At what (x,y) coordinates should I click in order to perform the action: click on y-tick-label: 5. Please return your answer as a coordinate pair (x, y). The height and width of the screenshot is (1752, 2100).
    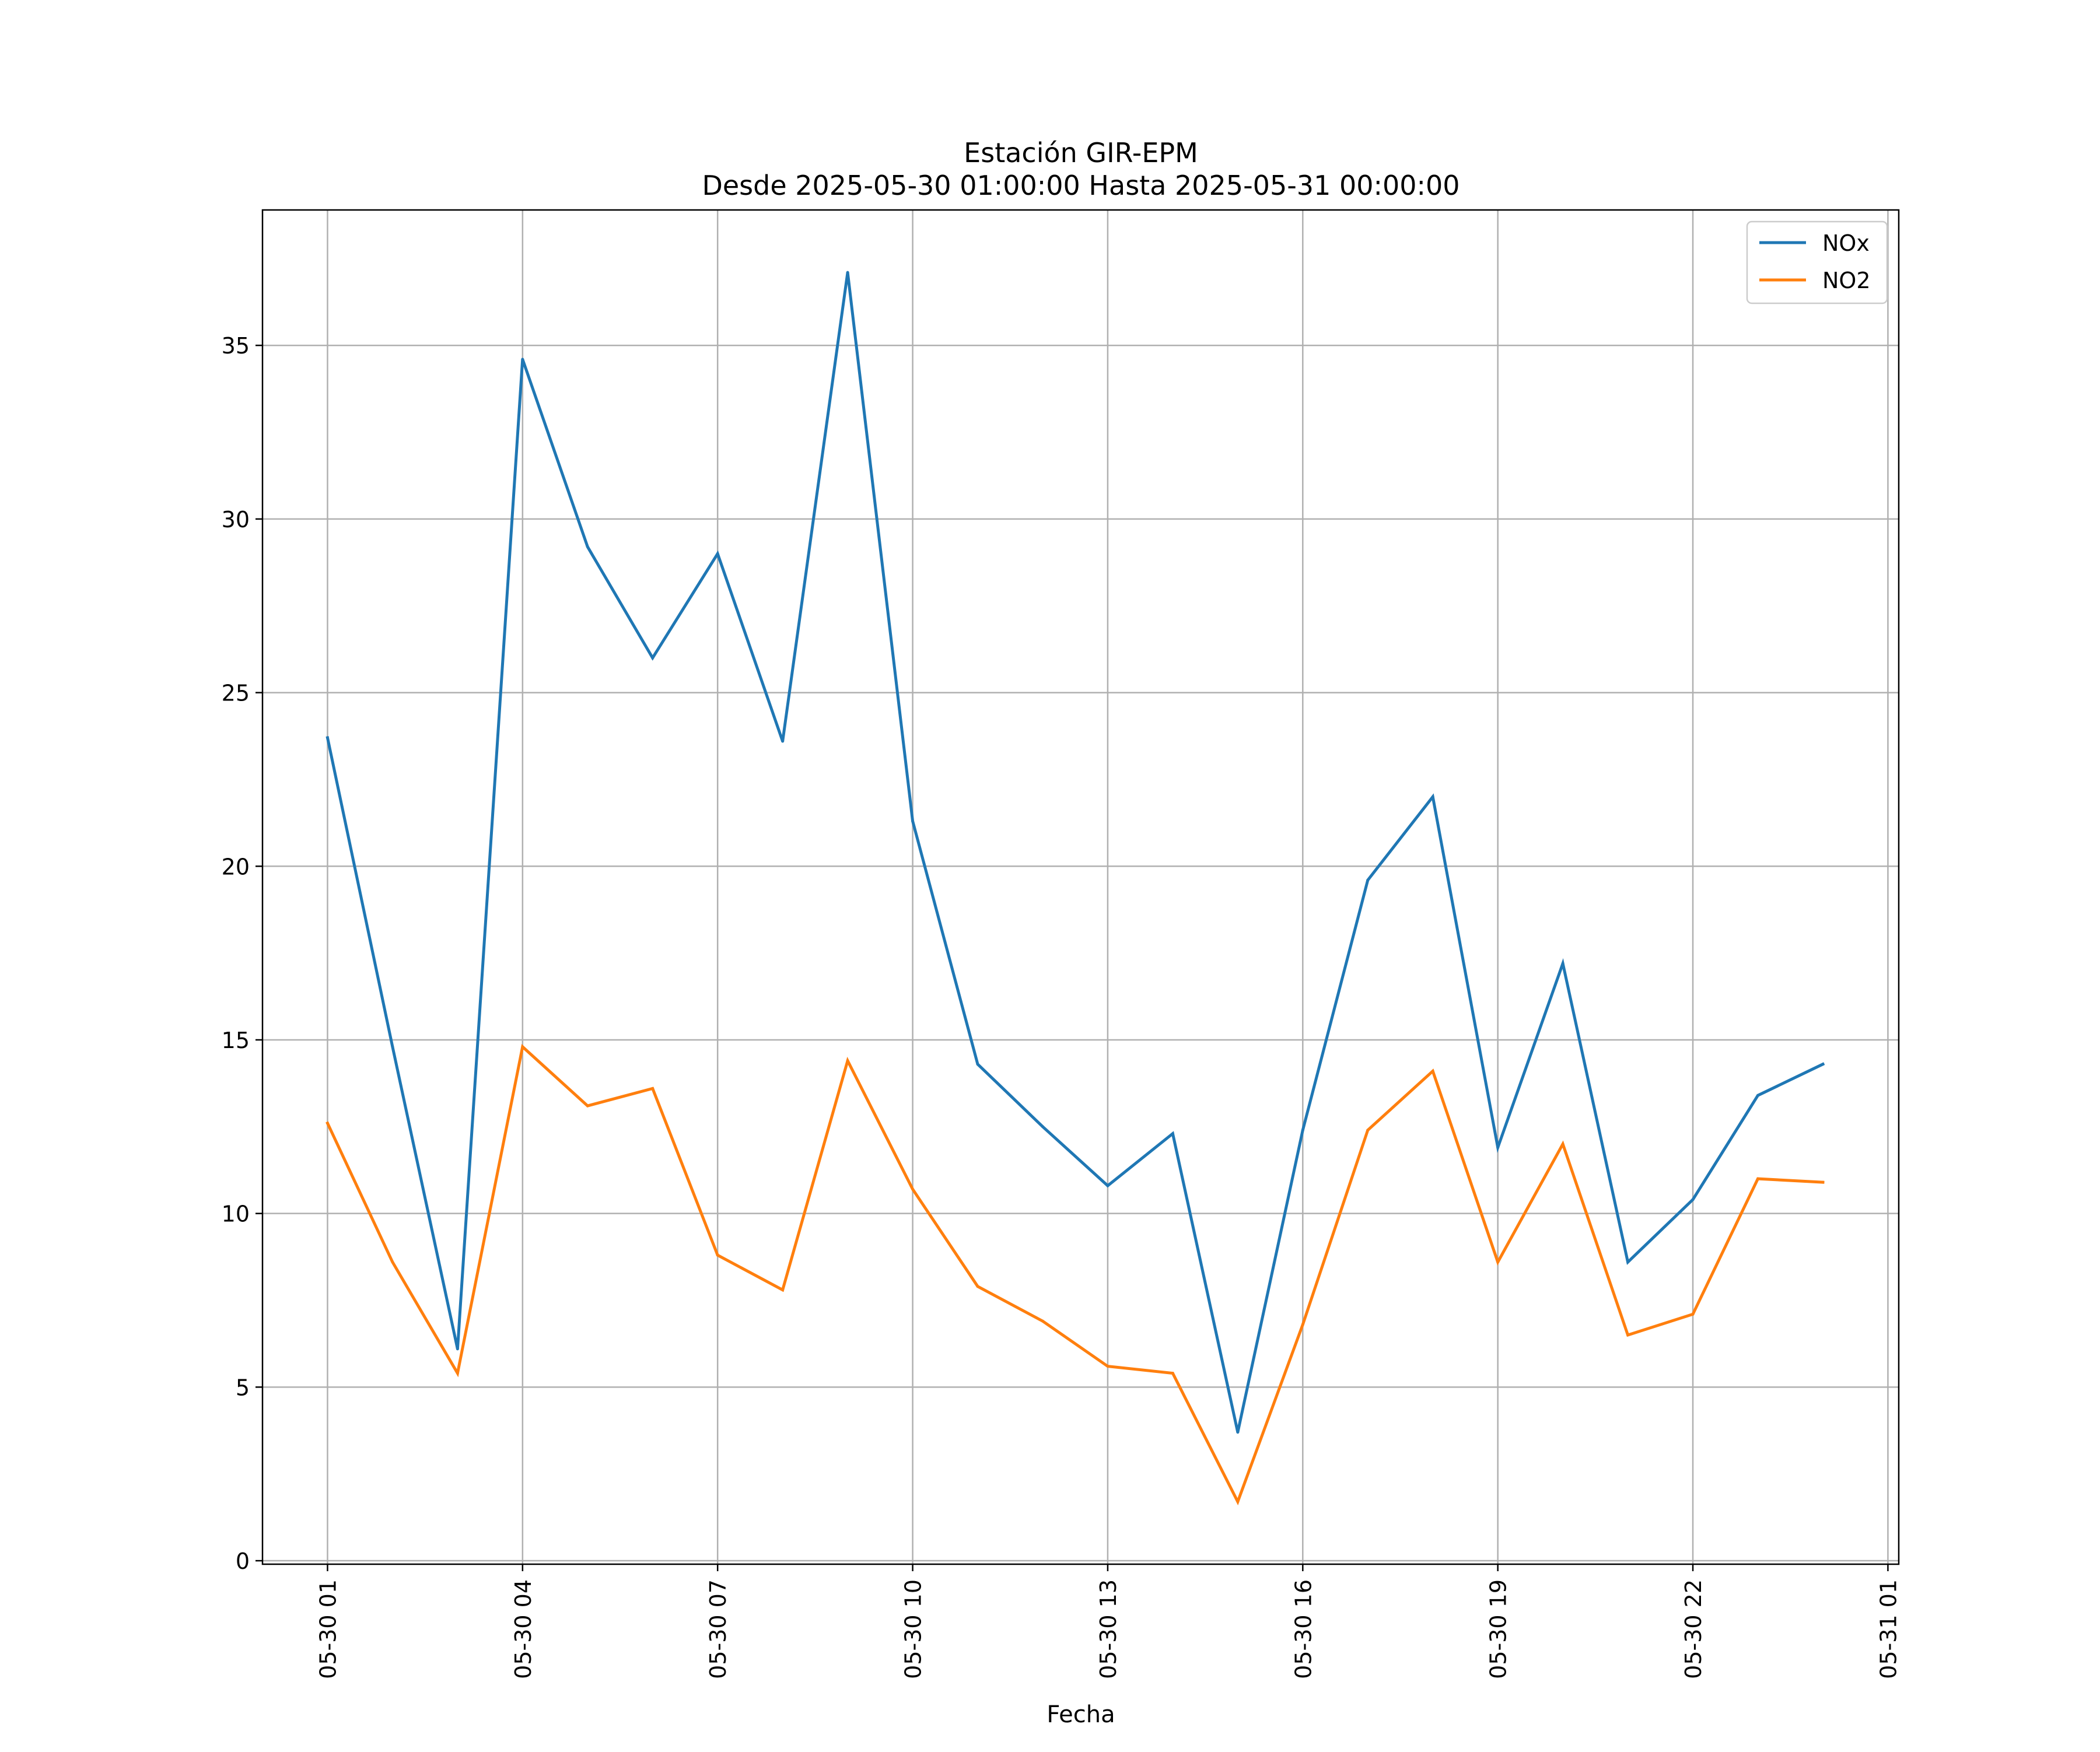
    Looking at the image, I should click on (243, 1387).